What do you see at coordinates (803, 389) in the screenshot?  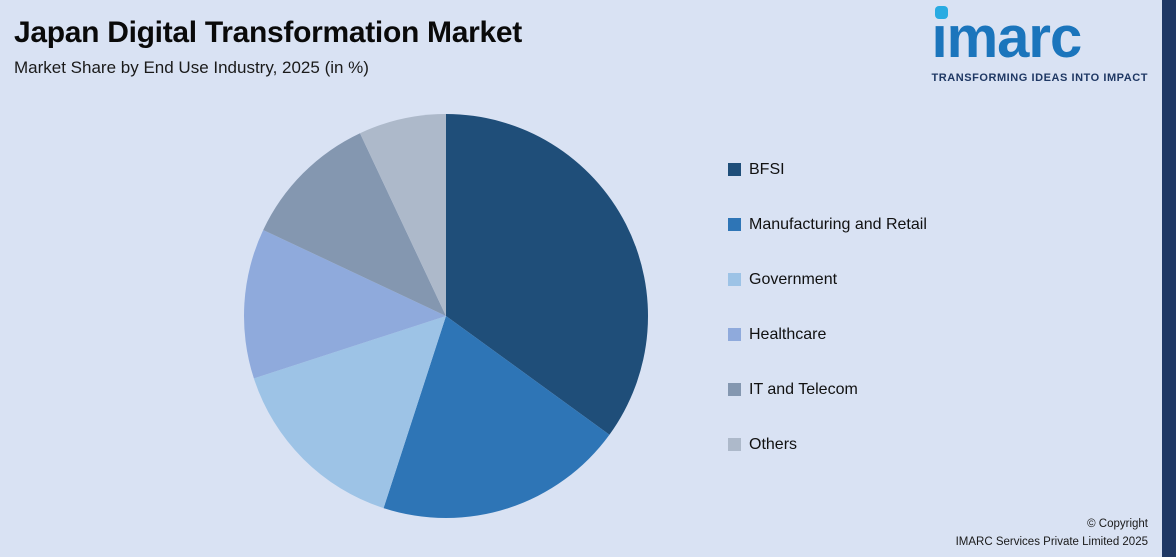 I see `legend-label: IT and Telecom` at bounding box center [803, 389].